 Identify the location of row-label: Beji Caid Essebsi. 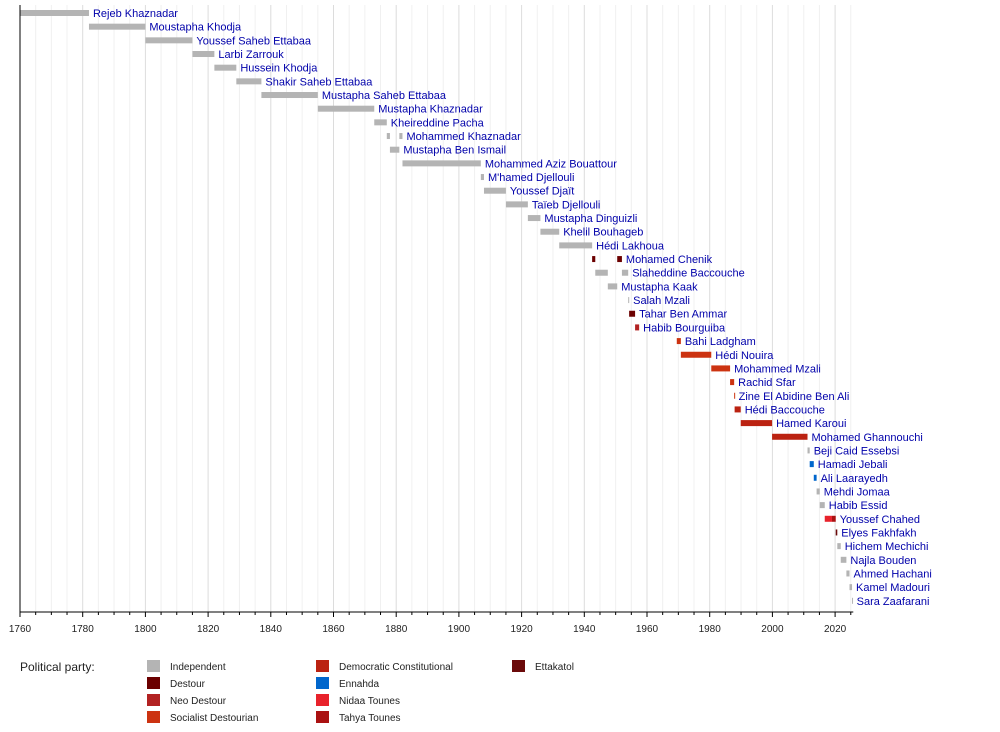
(857, 451).